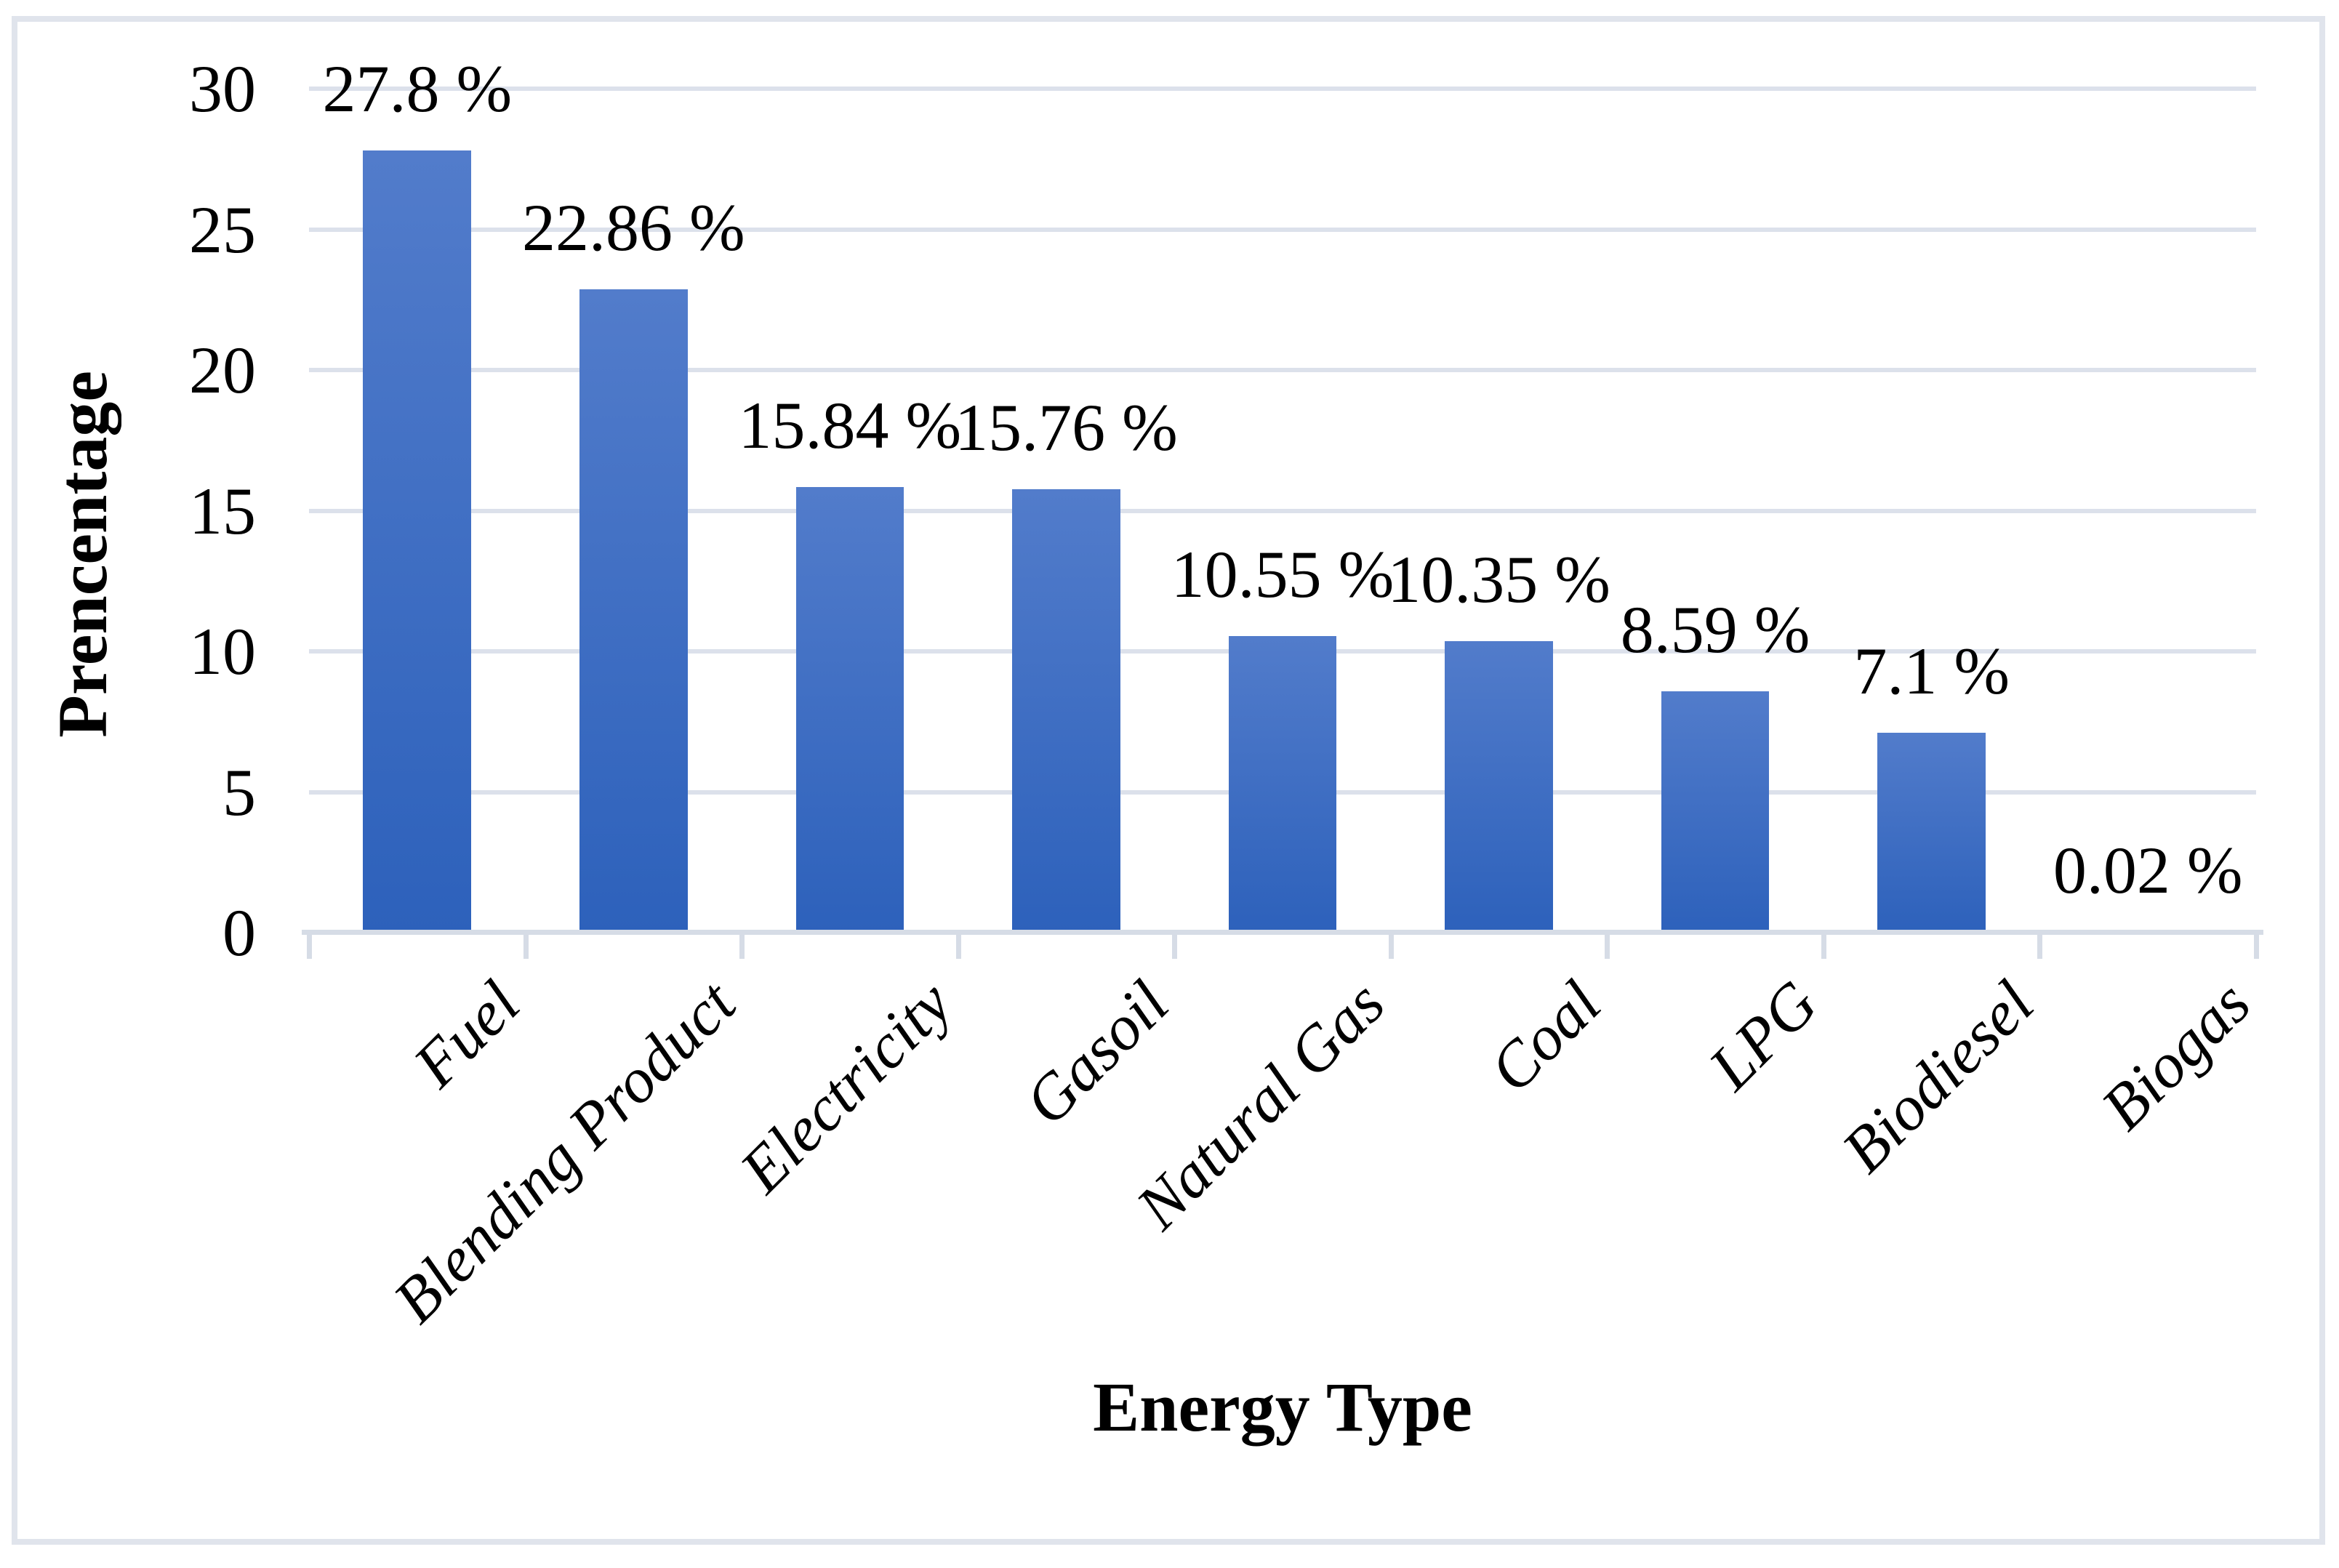 This screenshot has width=2339, height=1568. I want to click on bar-natural-gas, so click(1283, 784).